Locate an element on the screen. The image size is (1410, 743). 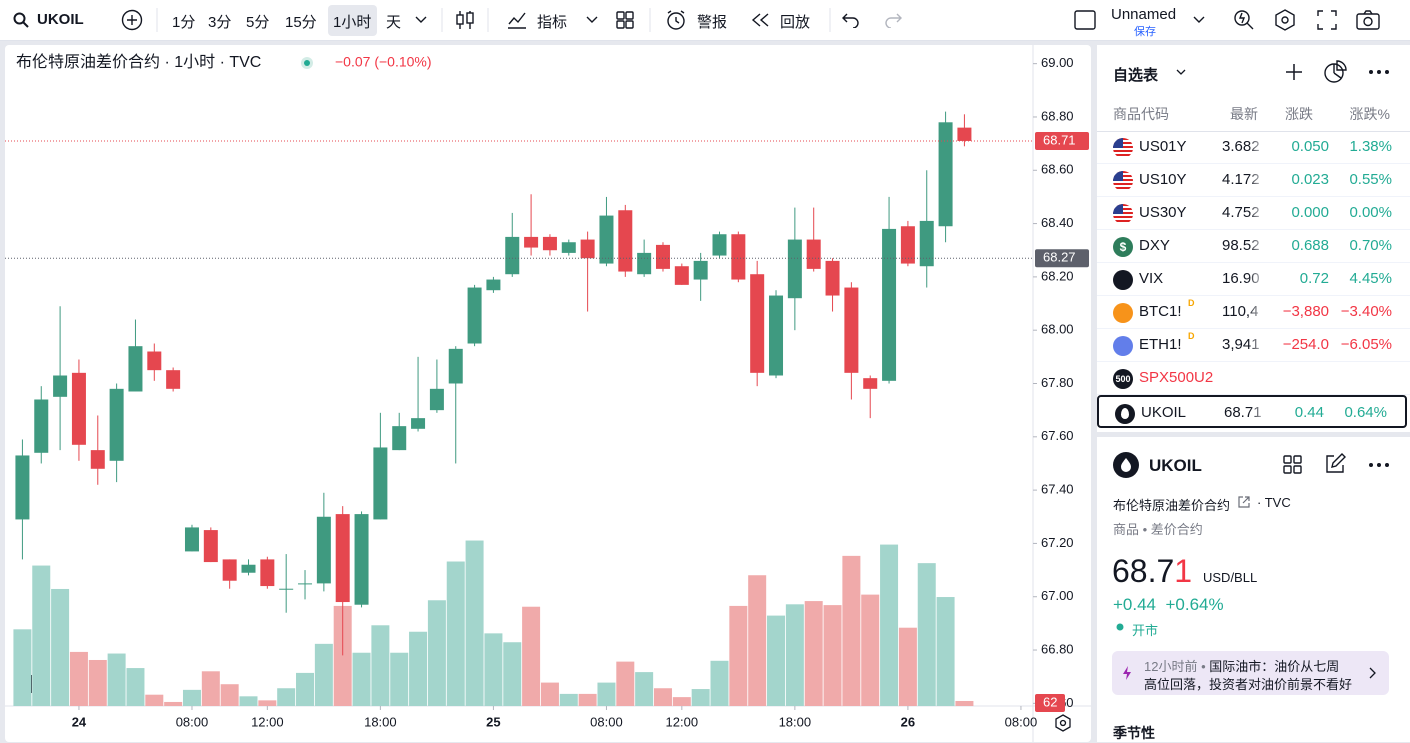
y-tick-label: 67.00 is located at coordinates (1057, 595).